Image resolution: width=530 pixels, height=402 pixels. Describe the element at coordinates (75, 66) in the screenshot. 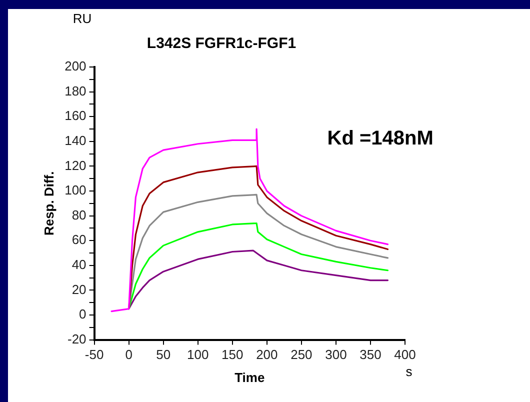

I see `y-tick-label: 200` at that location.